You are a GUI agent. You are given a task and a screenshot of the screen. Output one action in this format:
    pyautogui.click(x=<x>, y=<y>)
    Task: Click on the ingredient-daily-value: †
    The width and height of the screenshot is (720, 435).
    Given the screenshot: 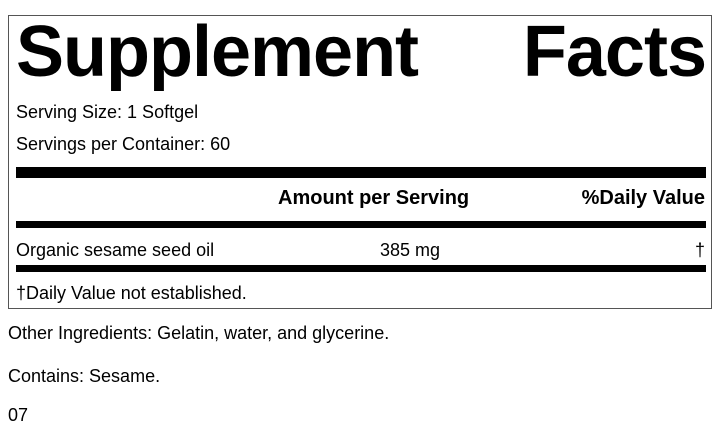 What is the action you would take?
    pyautogui.click(x=699, y=250)
    